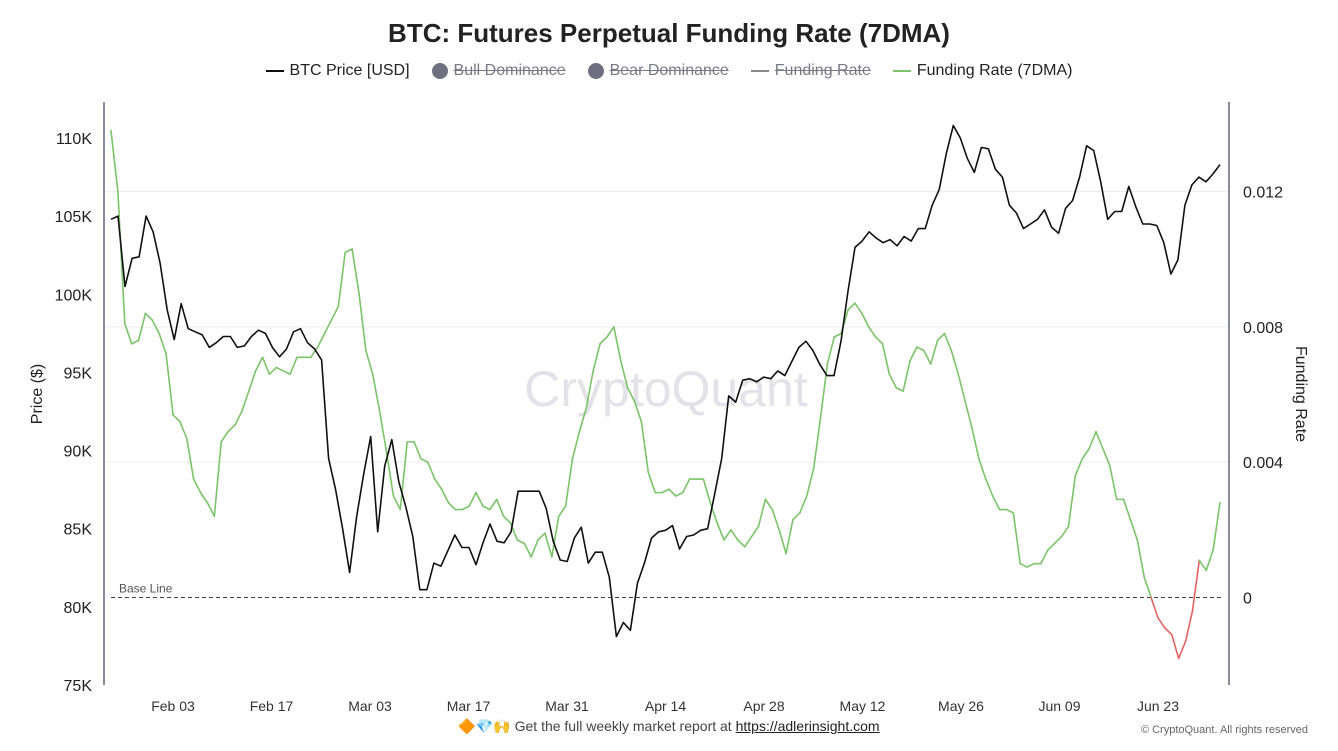  Describe the element at coordinates (78, 373) in the screenshot. I see `y-left-tick-label: 95K` at that location.